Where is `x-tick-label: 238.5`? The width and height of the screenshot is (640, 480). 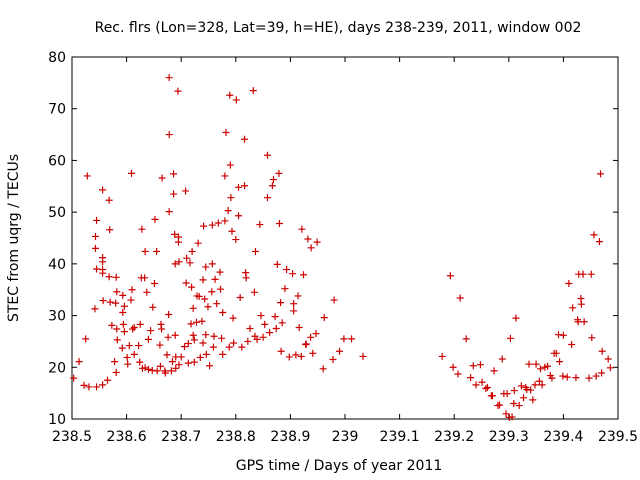
x-tick-label: 238.5 is located at coordinates (72, 437).